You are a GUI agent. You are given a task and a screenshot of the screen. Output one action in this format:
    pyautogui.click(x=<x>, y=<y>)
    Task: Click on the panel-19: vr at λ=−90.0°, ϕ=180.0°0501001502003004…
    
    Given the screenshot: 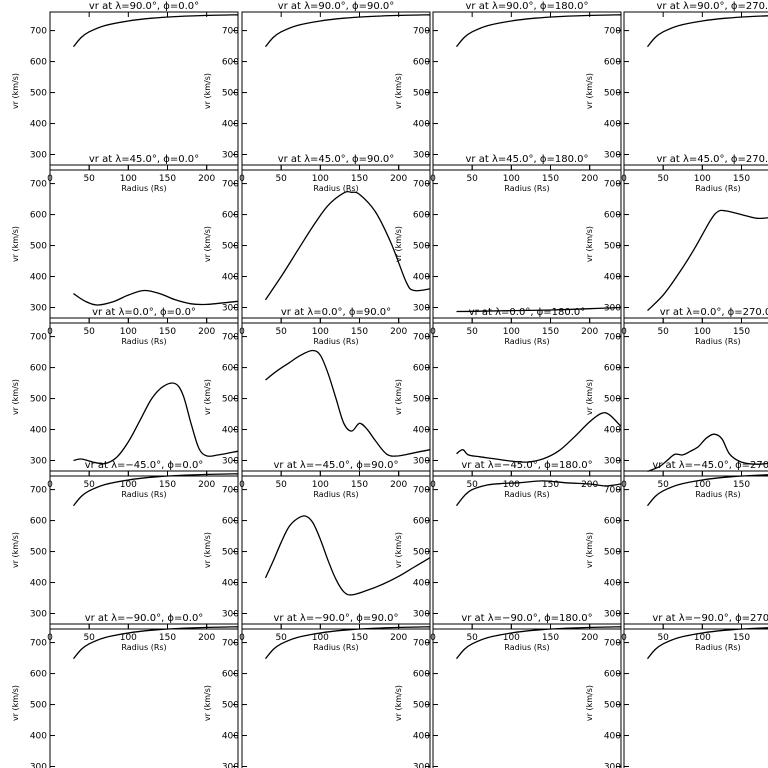 What is the action you would take?
    pyautogui.click(x=508, y=690)
    